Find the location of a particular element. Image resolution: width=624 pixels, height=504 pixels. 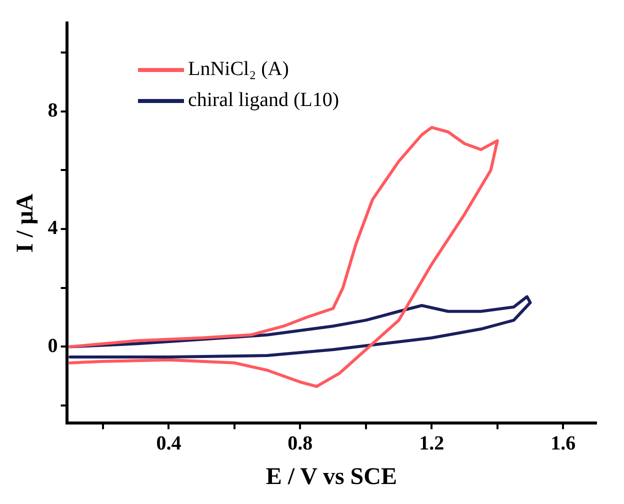

x-tick-label: 0.8 is located at coordinates (300, 443).